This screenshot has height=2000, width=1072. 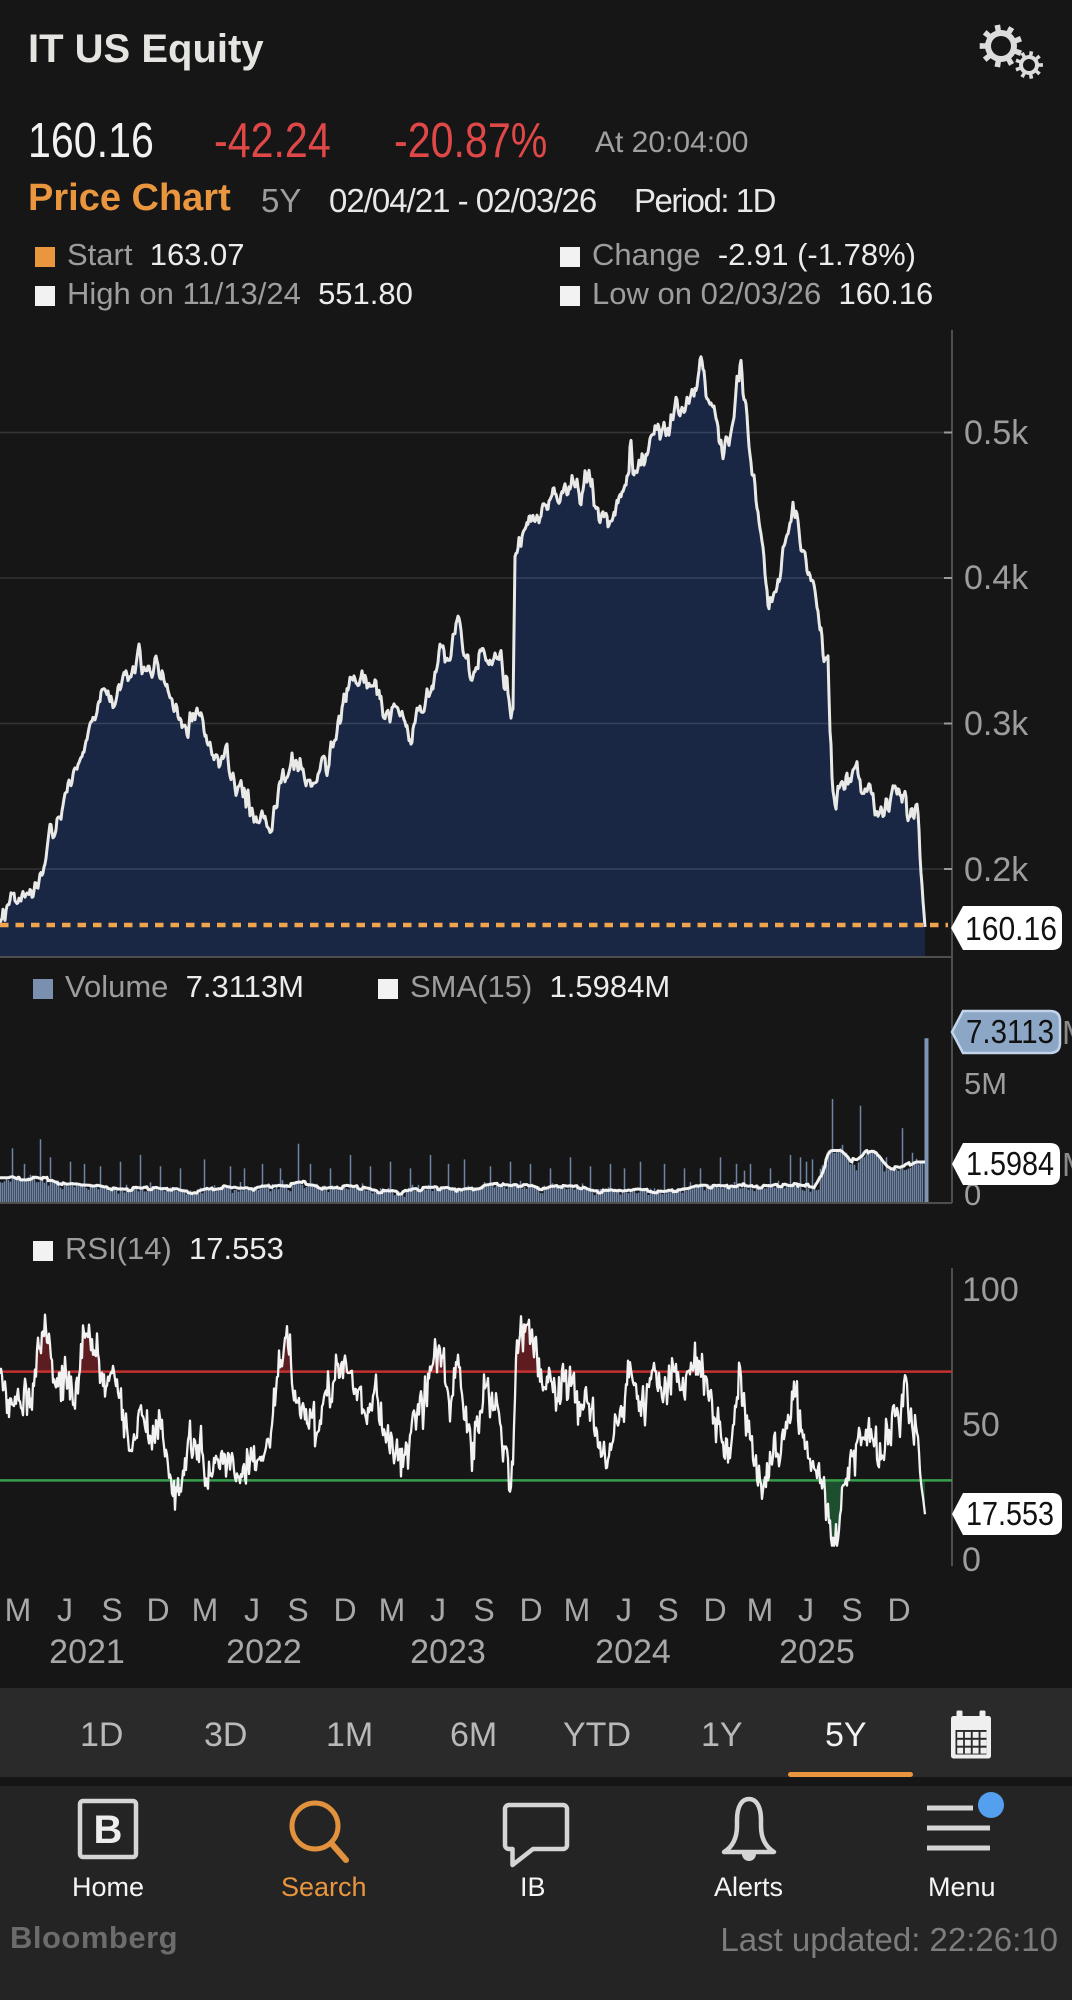 I want to click on svg-text: 2025, so click(x=817, y=1652).